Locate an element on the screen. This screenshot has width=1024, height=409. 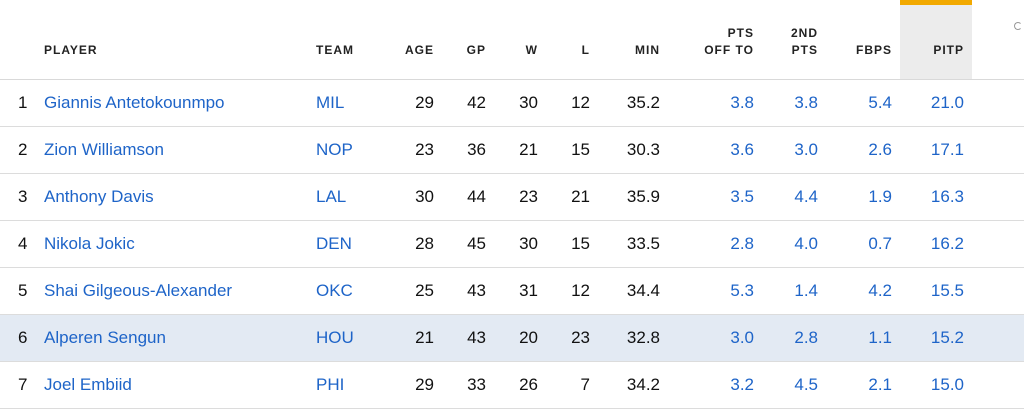
player-name-link-cell: Alperen Sengun is located at coordinates (174, 338).